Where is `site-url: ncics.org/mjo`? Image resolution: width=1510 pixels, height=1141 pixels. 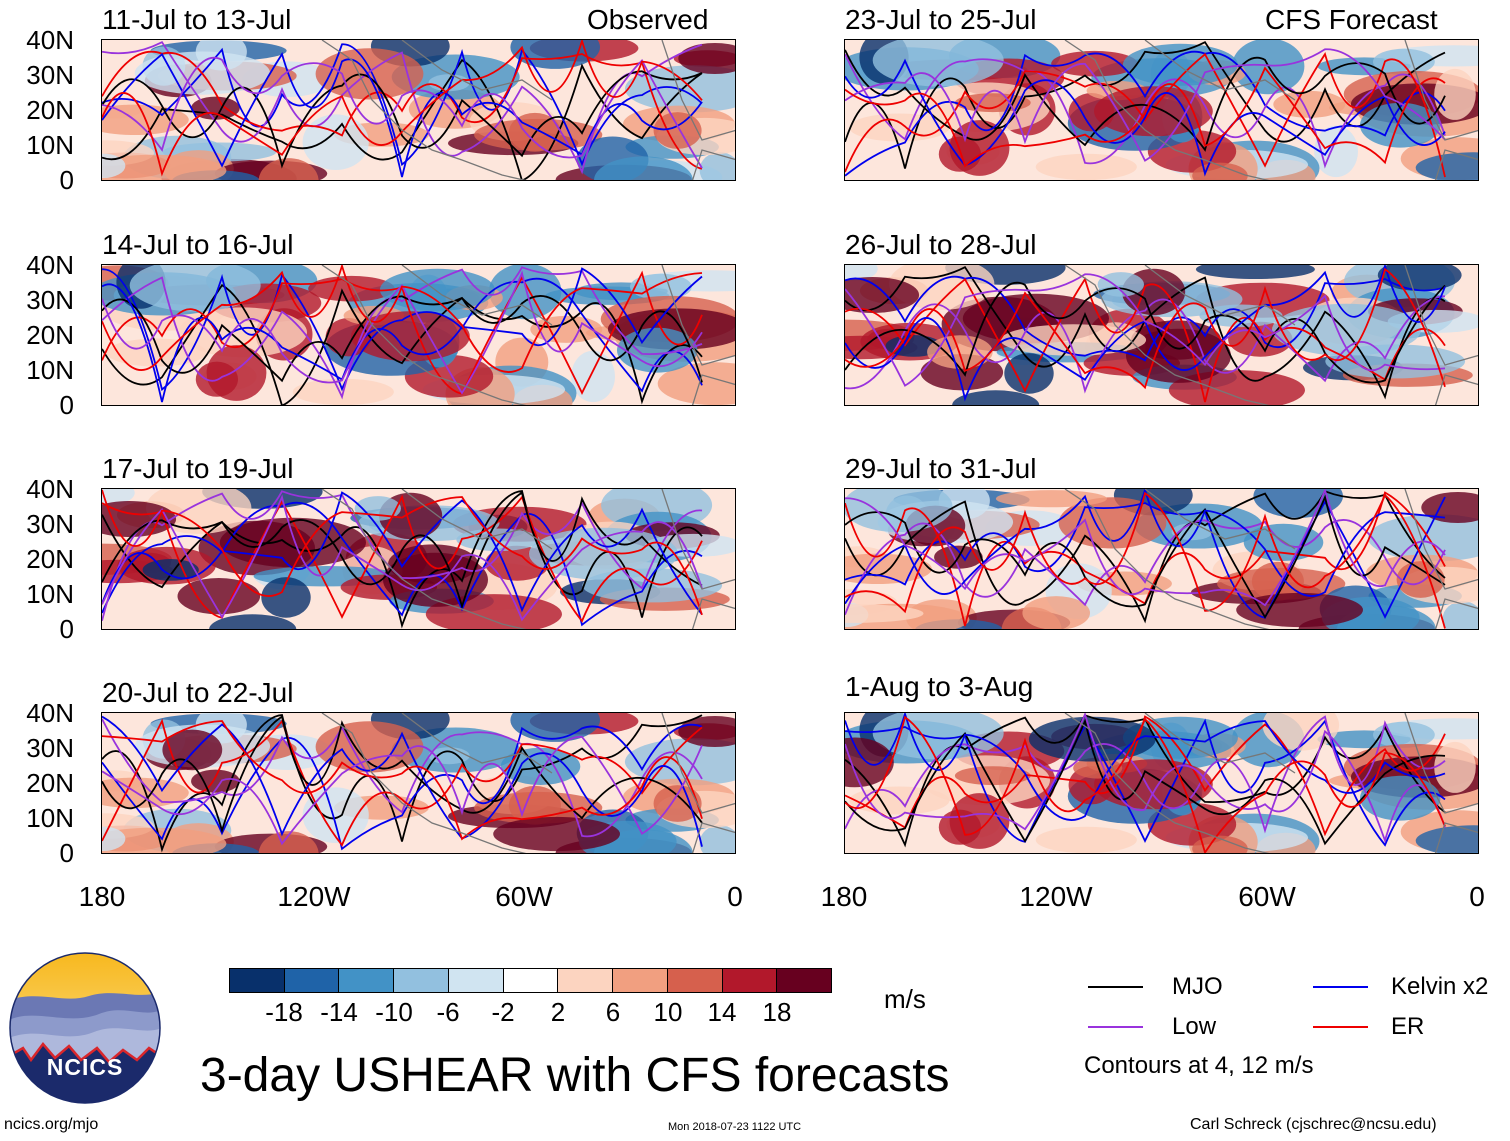 site-url: ncics.org/mjo is located at coordinates (51, 1124).